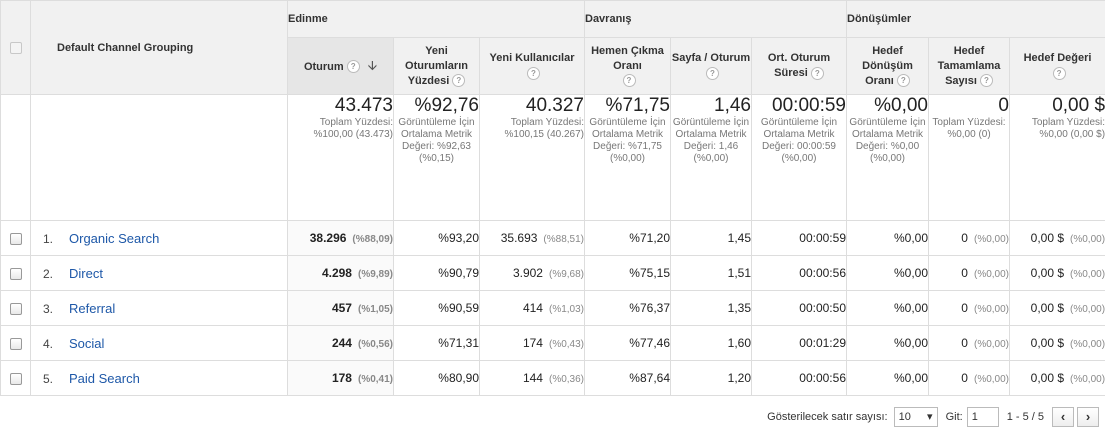  I want to click on avg-session-duration-cell: 00:00:56, so click(799, 273).